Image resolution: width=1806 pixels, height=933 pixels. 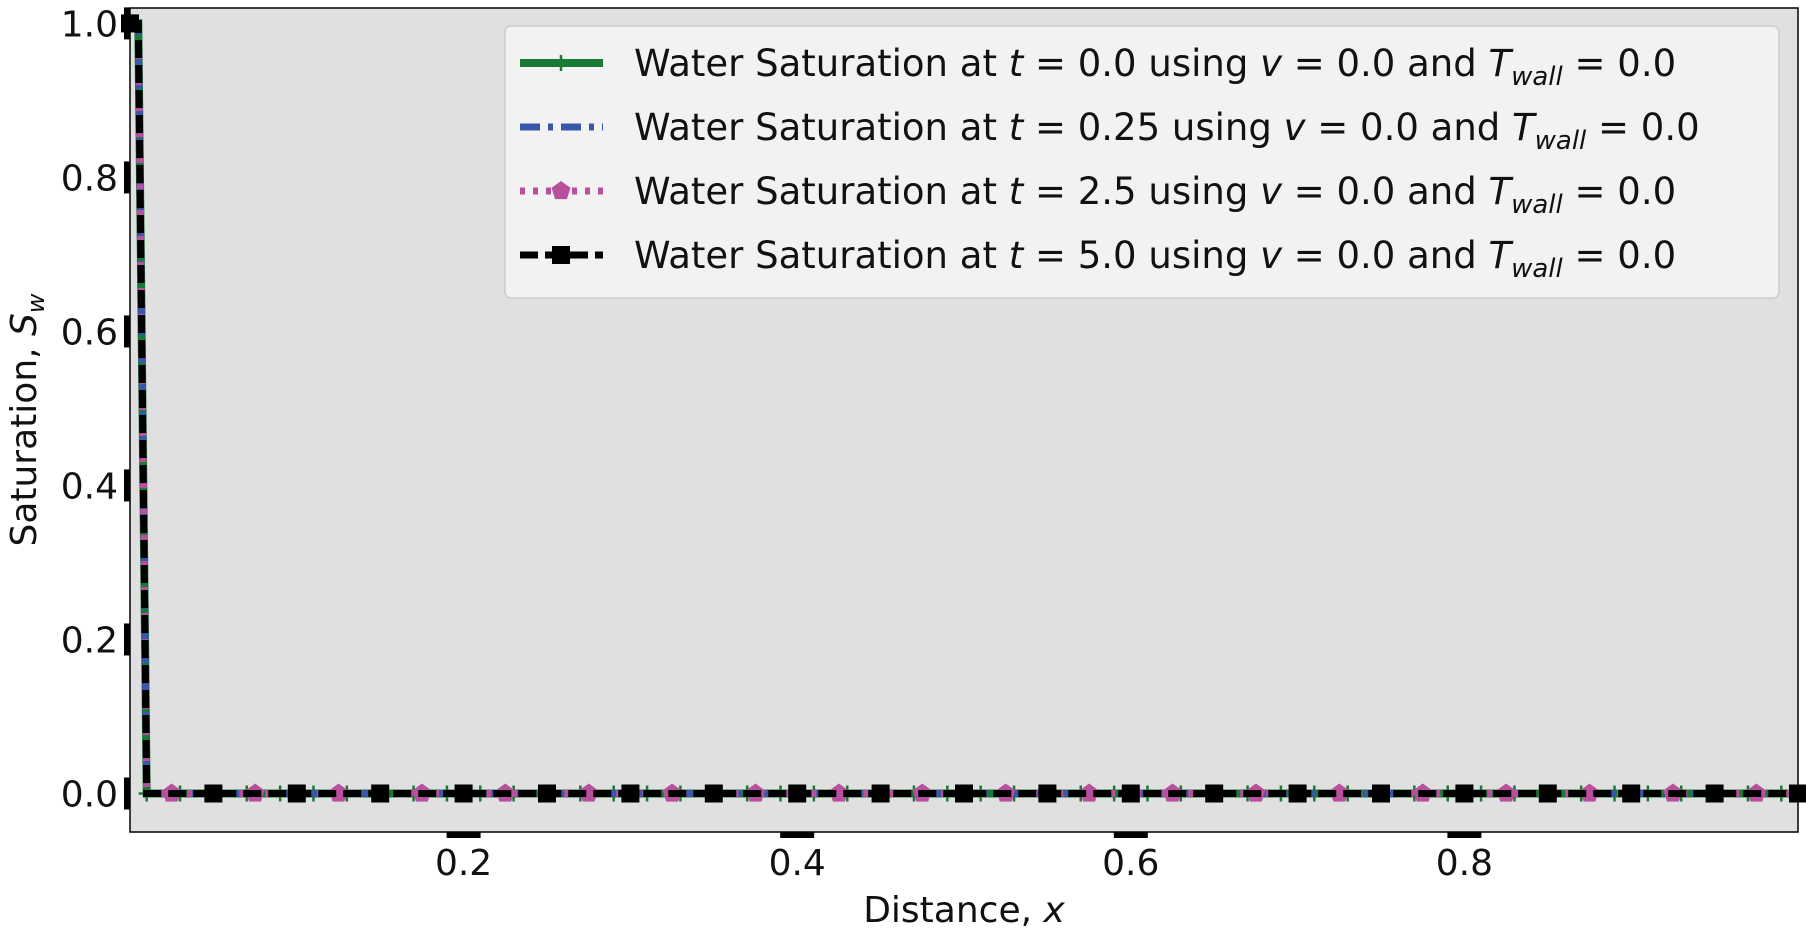 What do you see at coordinates (89, 332) in the screenshot?
I see `y-tick-label: 0.6` at bounding box center [89, 332].